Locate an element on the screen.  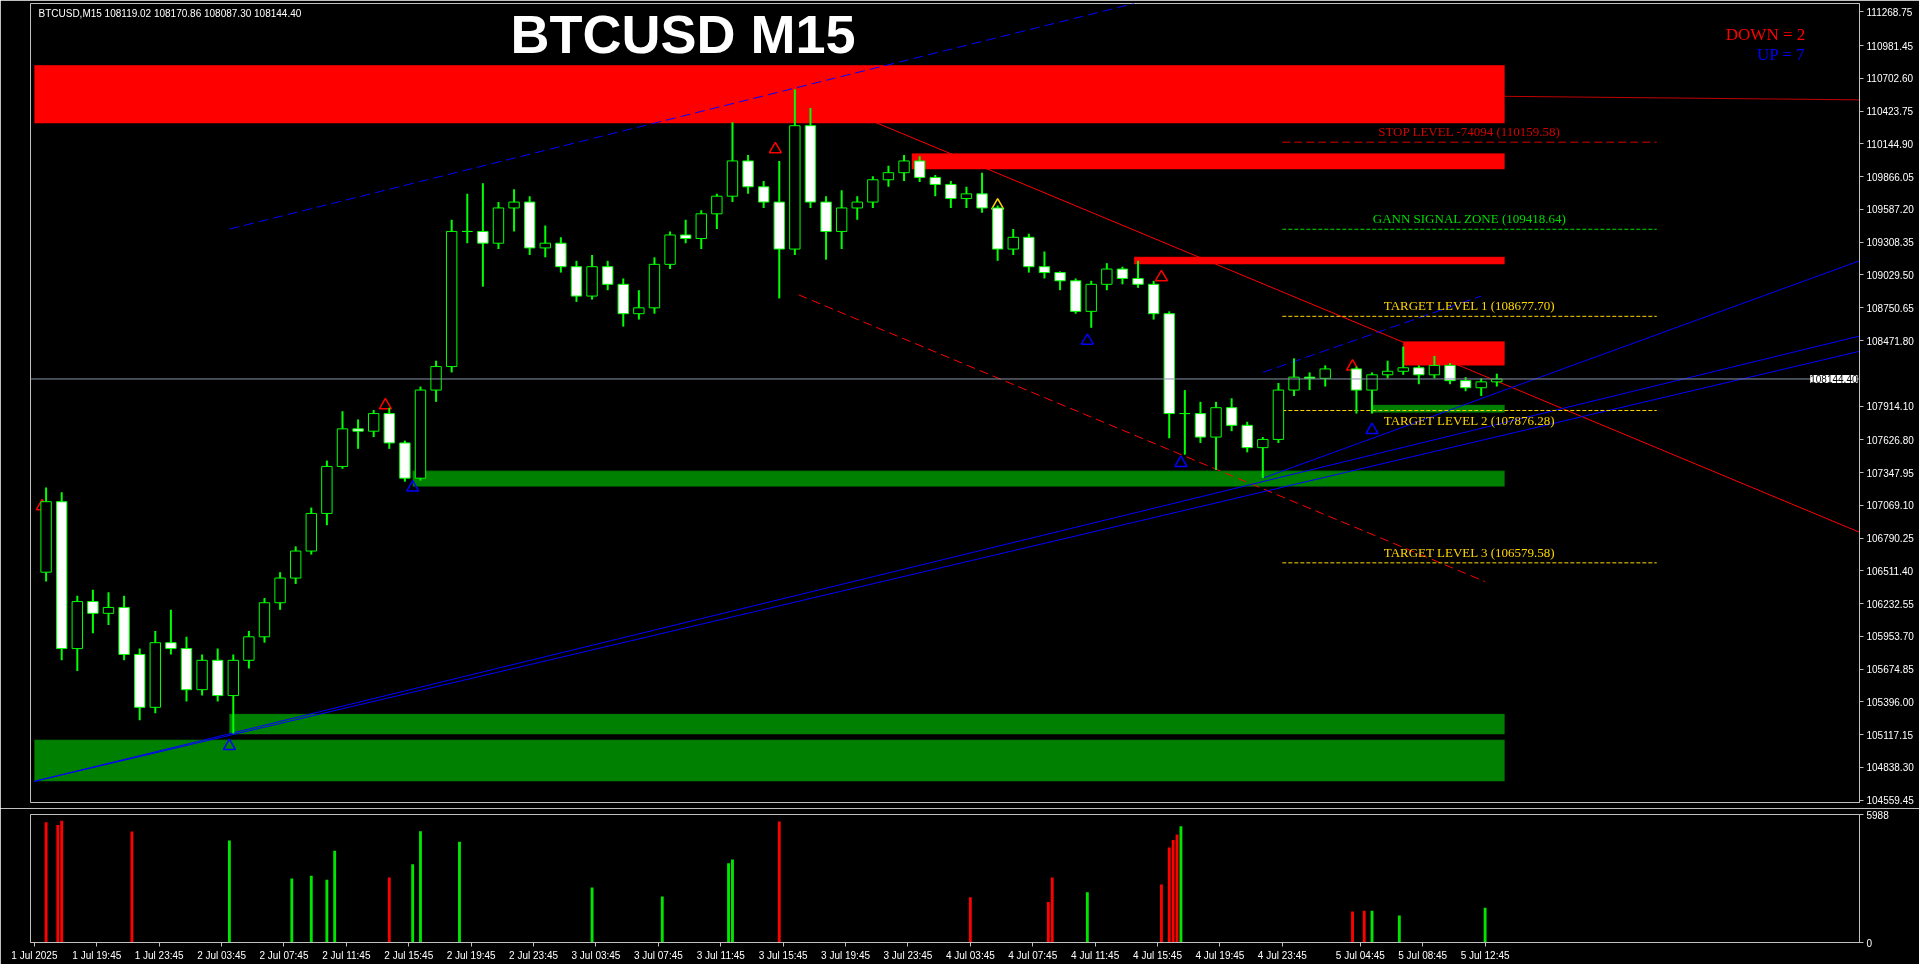
y-tick-label: 108471.80 is located at coordinates (1890, 341).